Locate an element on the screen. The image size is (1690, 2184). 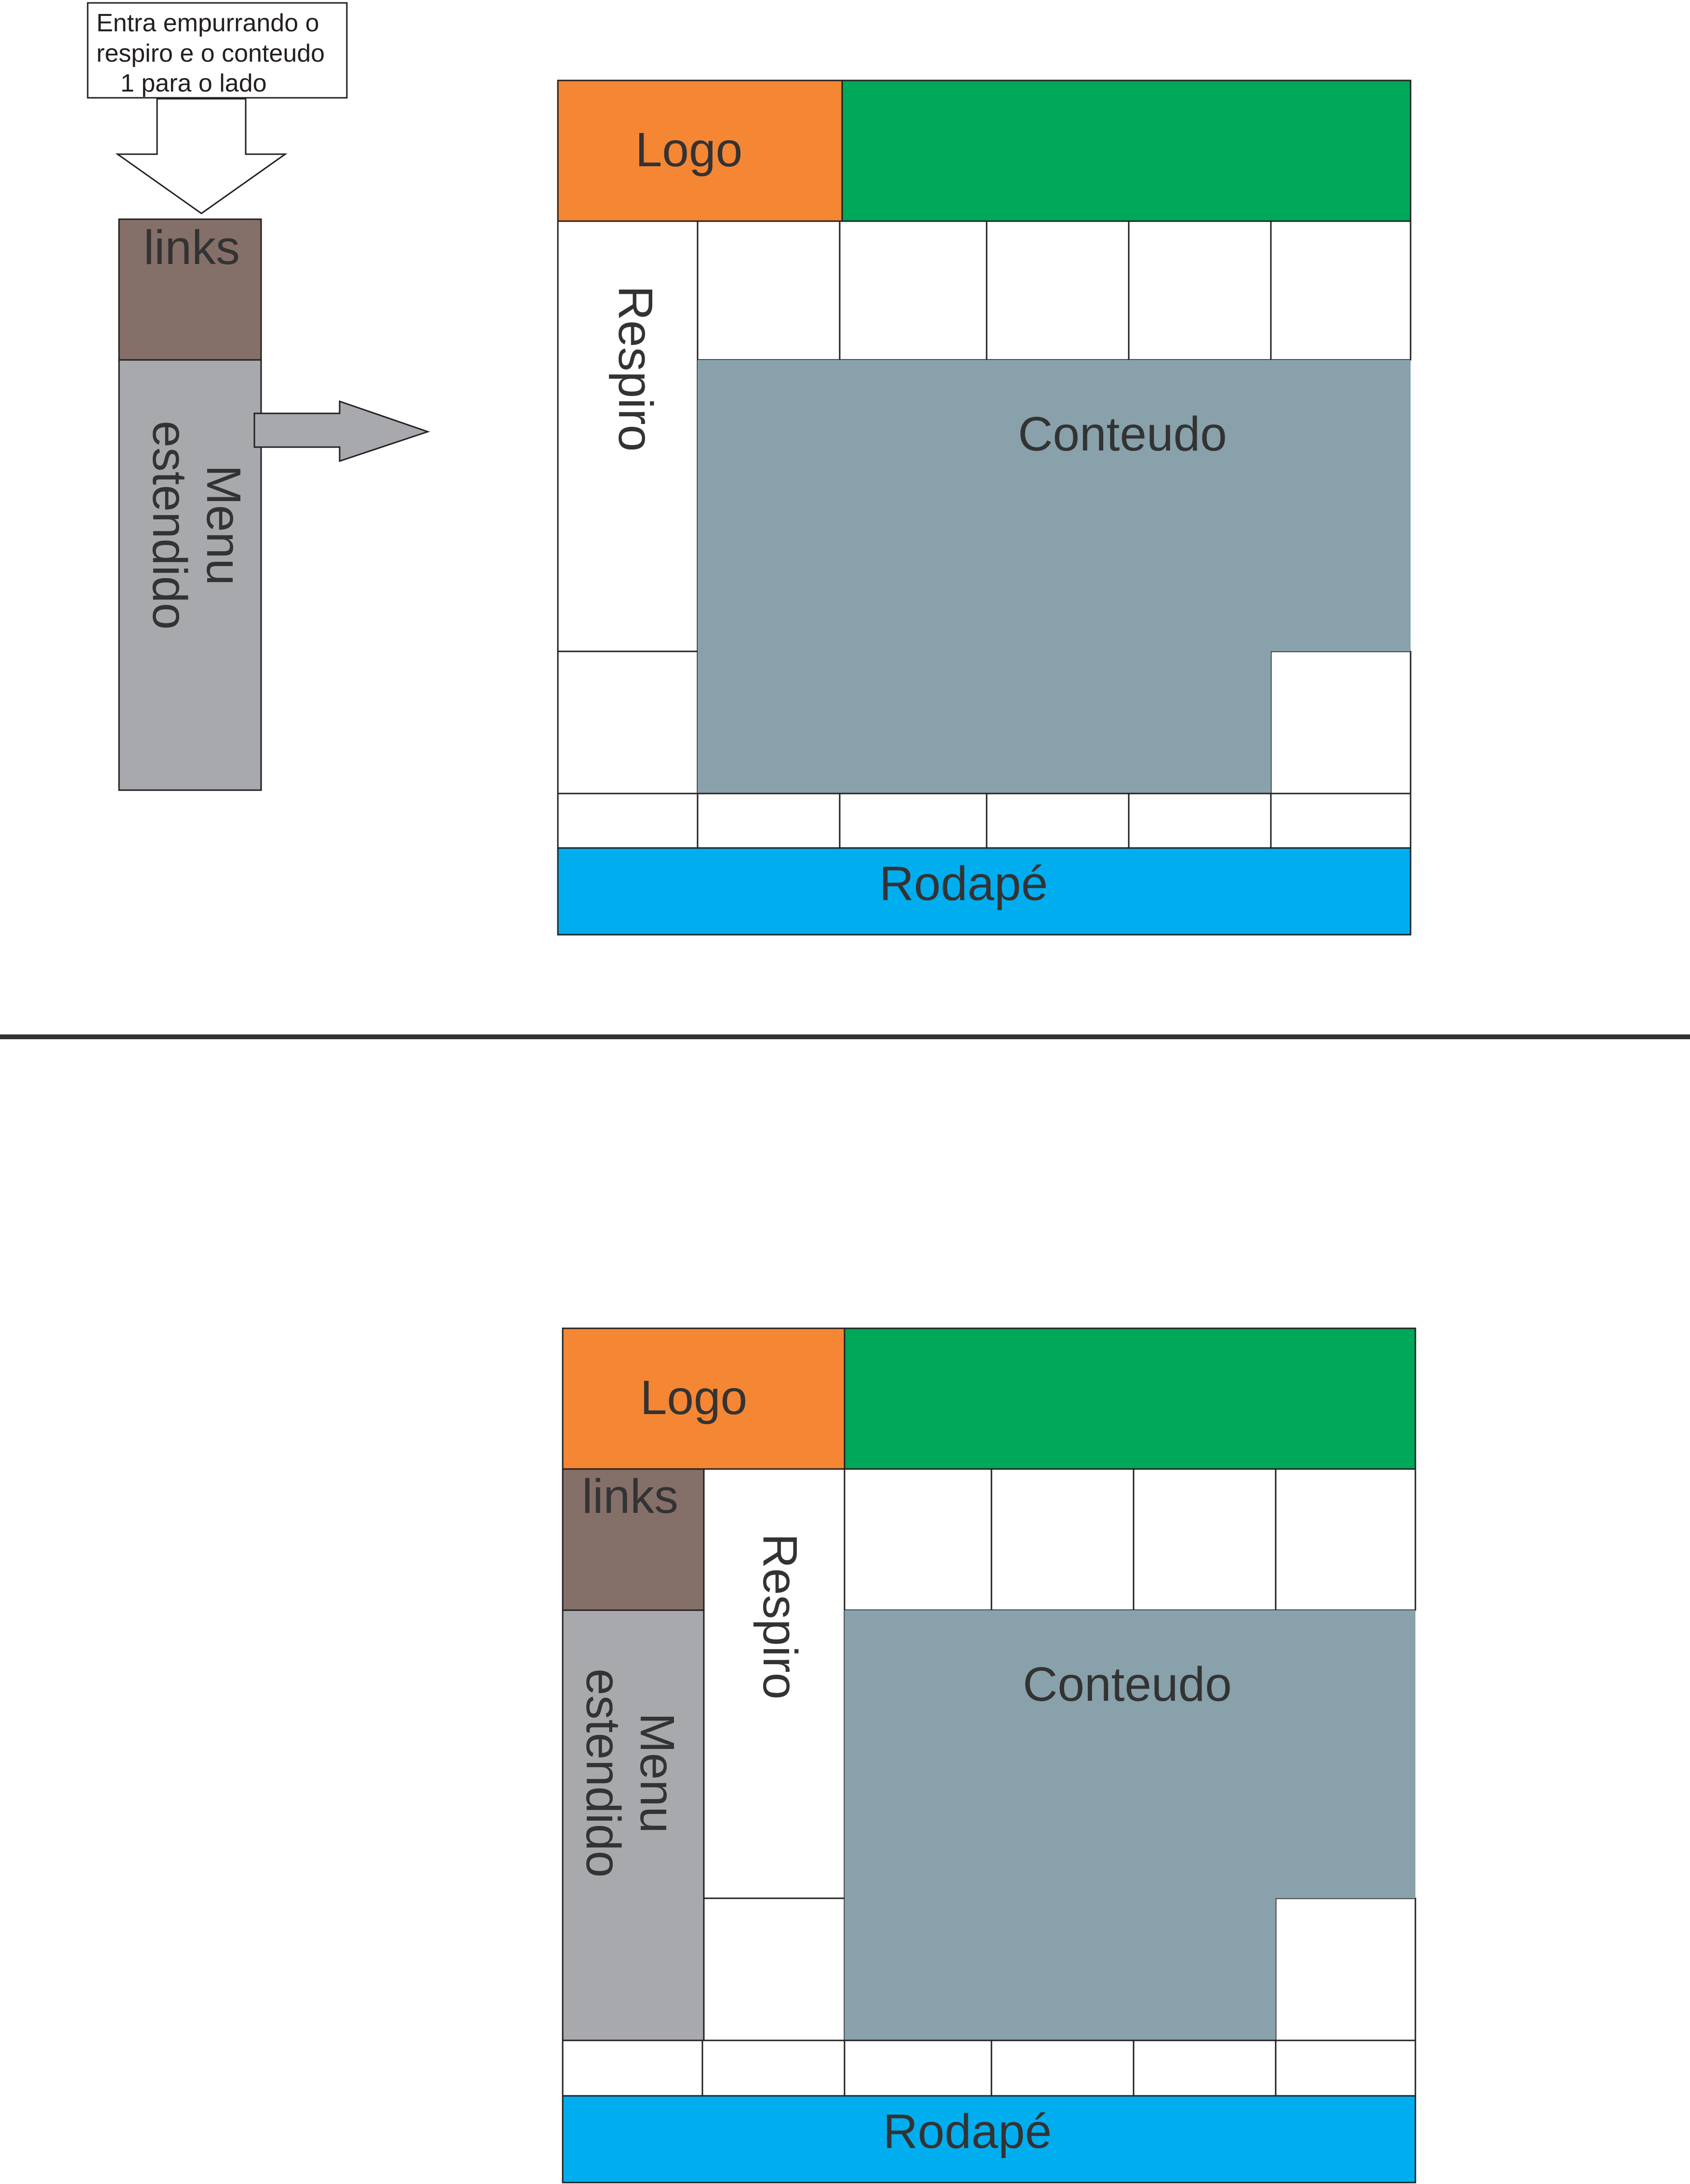
note-callout is located at coordinates (217, 50).